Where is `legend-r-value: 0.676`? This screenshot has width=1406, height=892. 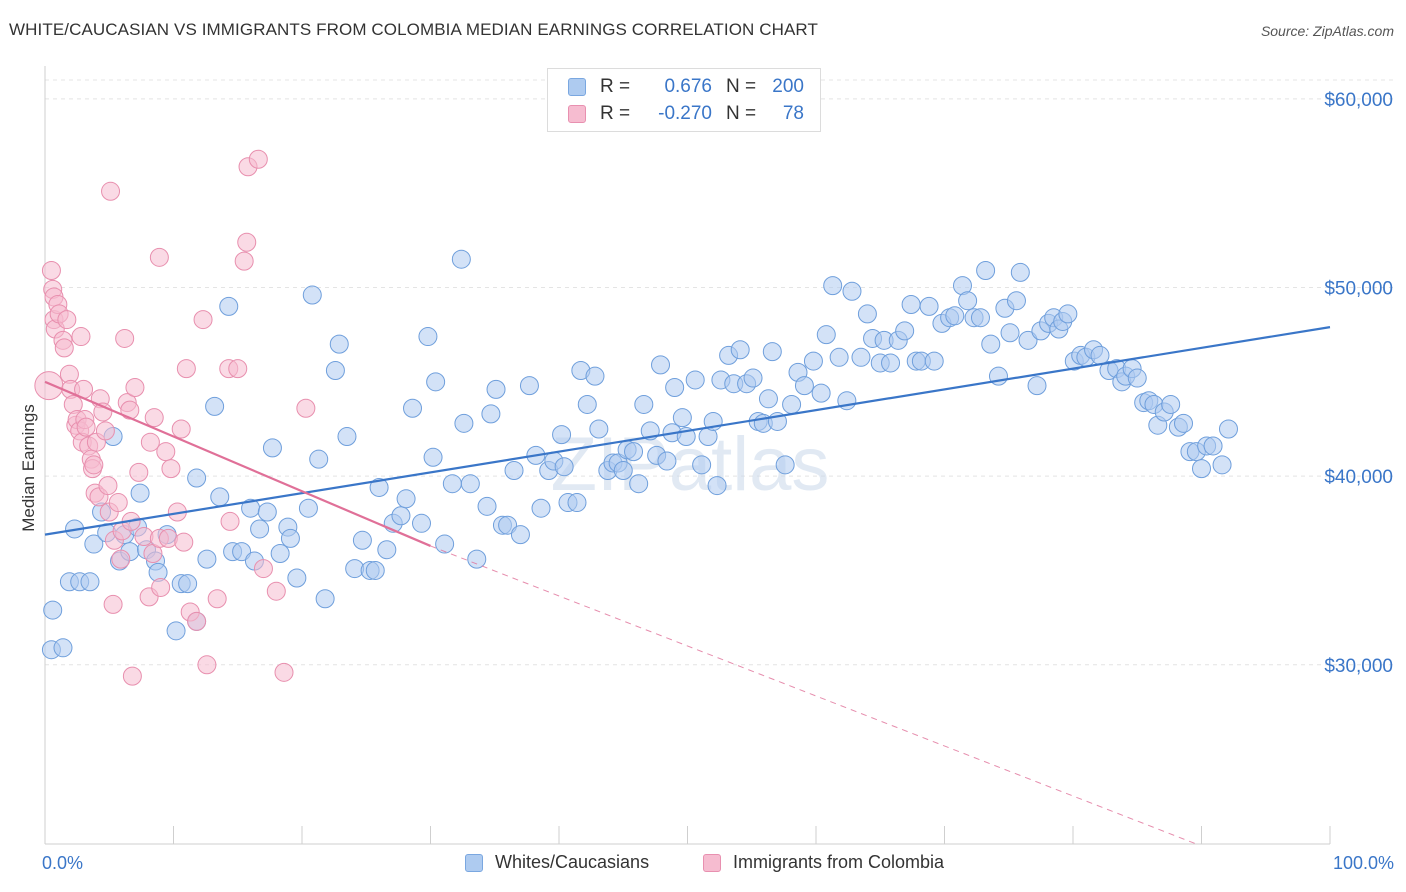
legend-r-value: 0.676 is located at coordinates (688, 86).